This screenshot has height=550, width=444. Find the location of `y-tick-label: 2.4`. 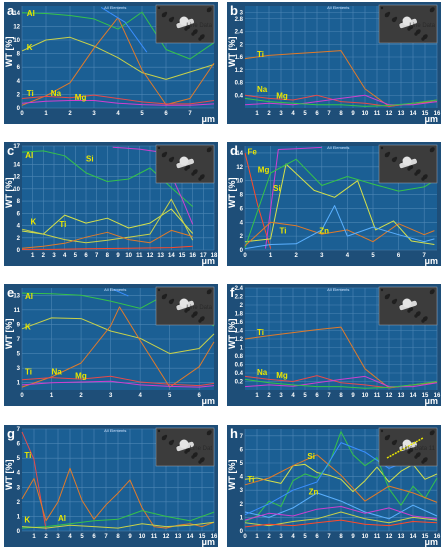

y-tick-label: 2.4 is located at coordinates (239, 33).